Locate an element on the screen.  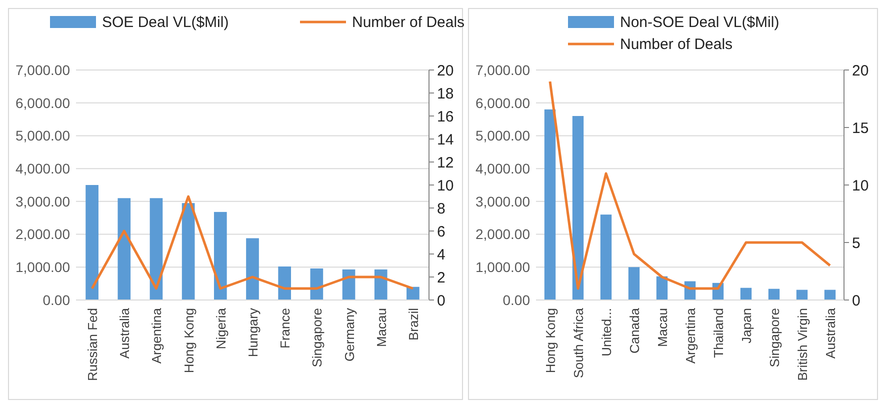
x-tick-label: Nigeria is located at coordinates (220, 328).